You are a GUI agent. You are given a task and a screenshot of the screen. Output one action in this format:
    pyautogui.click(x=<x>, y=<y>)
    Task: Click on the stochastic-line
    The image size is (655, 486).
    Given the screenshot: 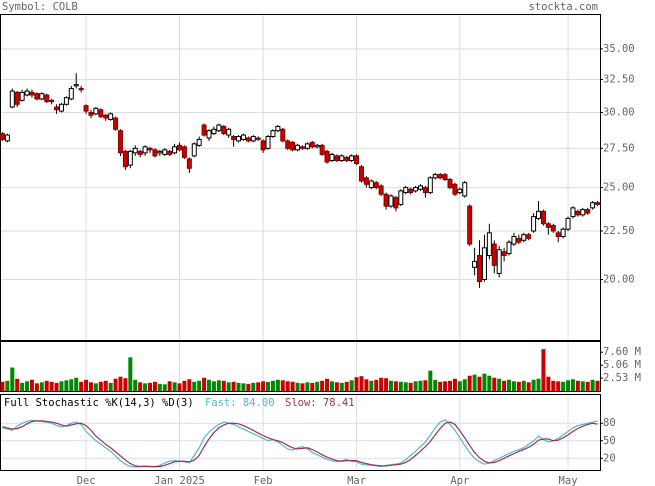 What is the action you would take?
    pyautogui.click(x=300, y=444)
    